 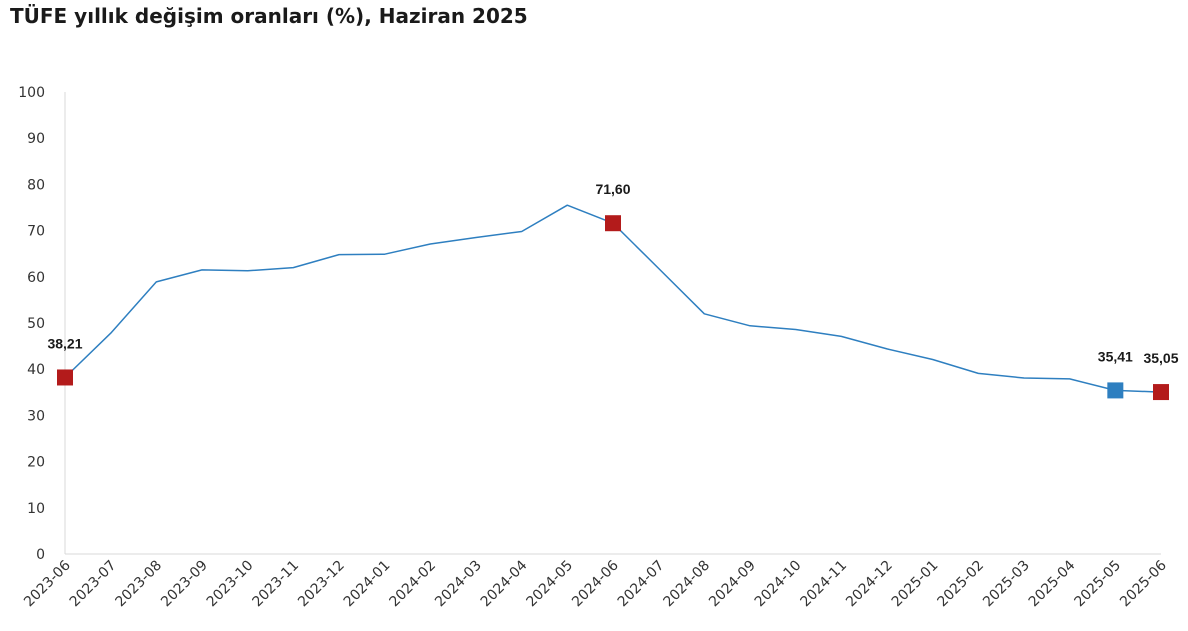 I want to click on x-tick-label: 2025-06, so click(x=1143, y=583).